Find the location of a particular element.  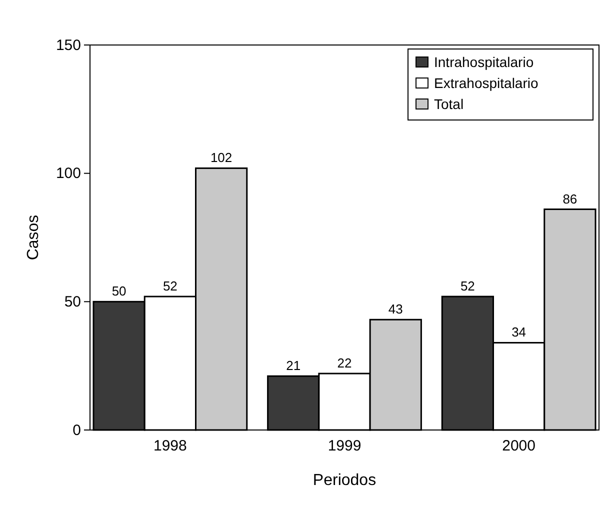

data-label: 50 is located at coordinates (119, 291).